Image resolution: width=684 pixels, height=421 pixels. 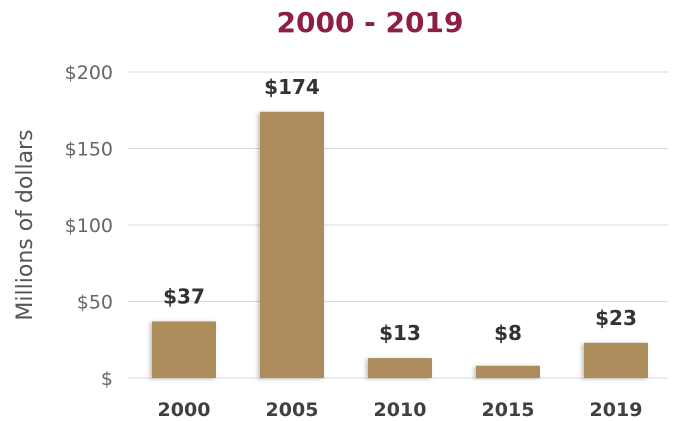 I want to click on y-axis-label: Millions of dollars, so click(x=25, y=224).